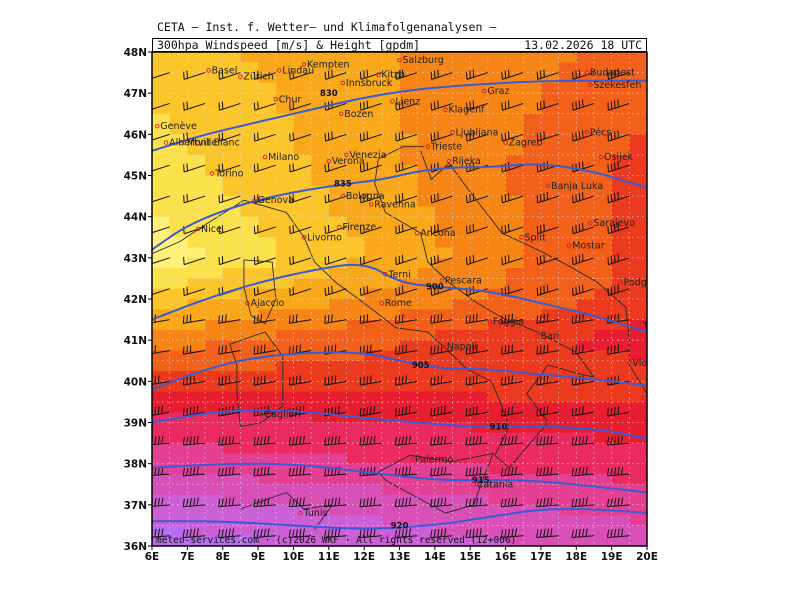 The image size is (800, 600). Describe the element at coordinates (290, 99) in the screenshot. I see `city-label: Chur` at that location.